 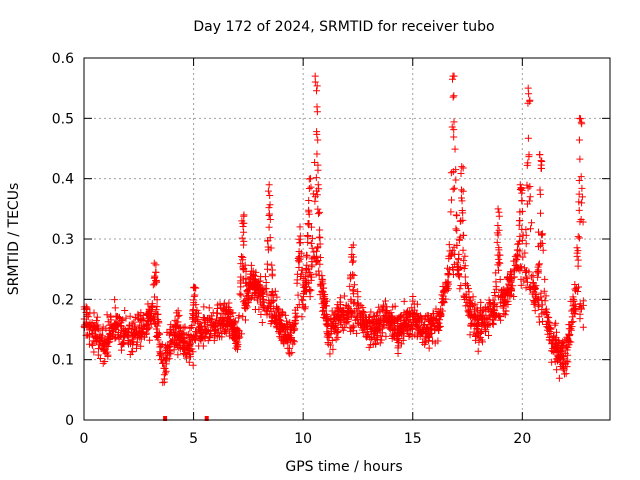 What do you see at coordinates (63, 361) in the screenshot?
I see `y-tick-label: 0.1` at bounding box center [63, 361].